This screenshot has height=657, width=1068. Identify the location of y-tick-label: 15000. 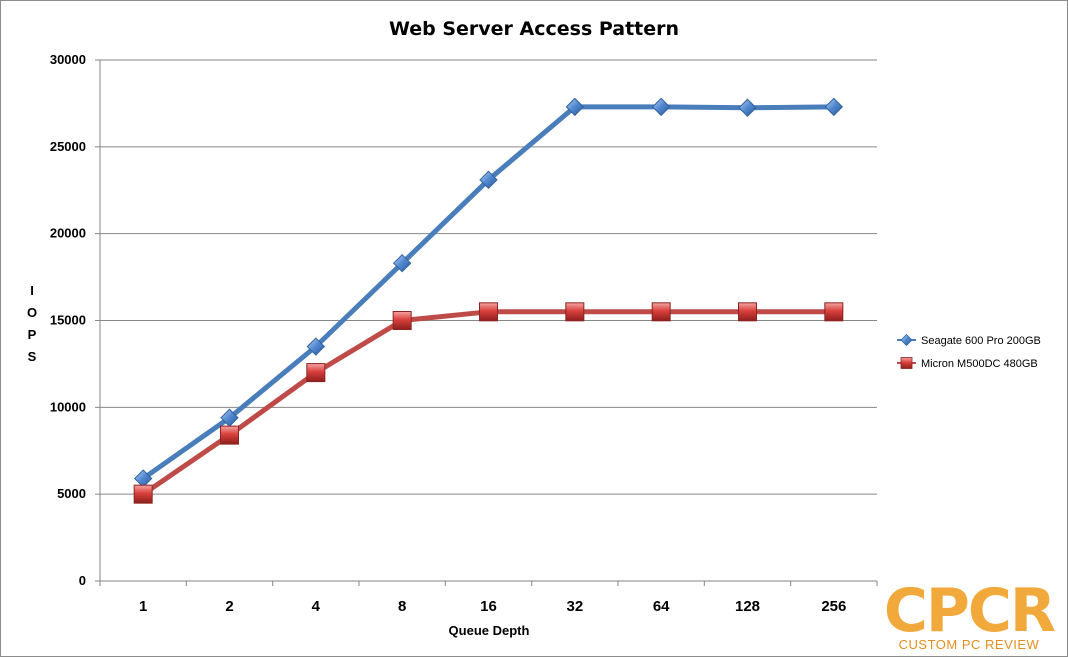
(68, 320).